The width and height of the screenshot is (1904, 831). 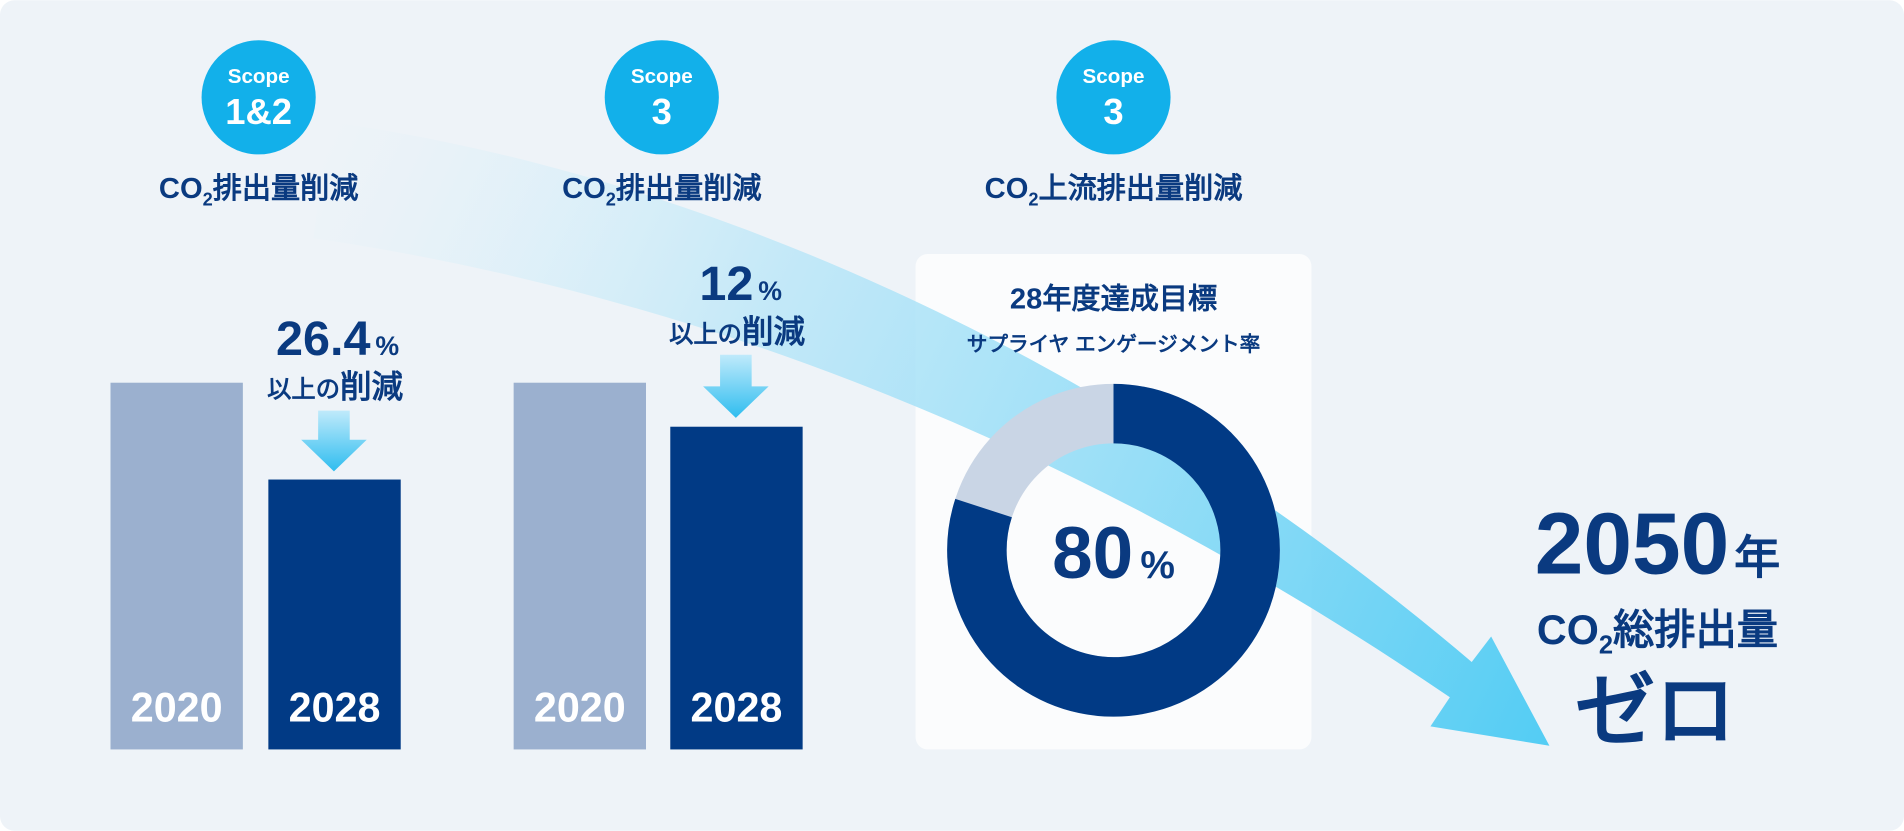 I want to click on goal-co: CO, so click(x=1568, y=630).